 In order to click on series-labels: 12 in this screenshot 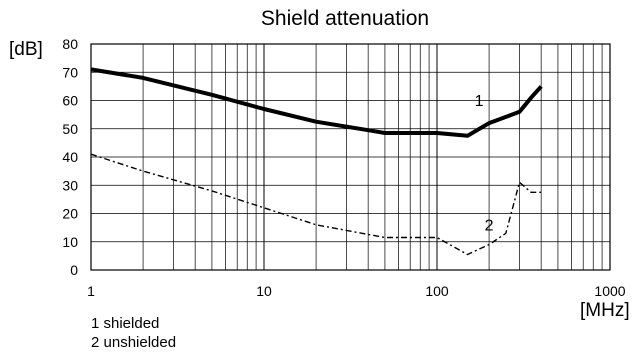, I will do `click(484, 163)`.